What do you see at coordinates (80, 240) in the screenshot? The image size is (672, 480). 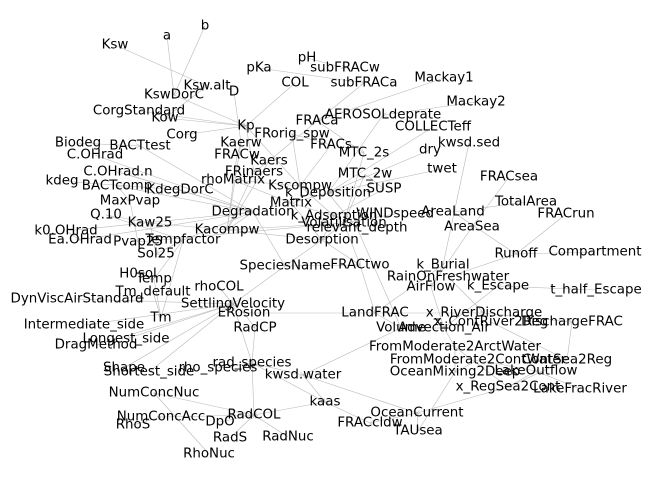 I see `node-label: Ea.OHrad` at bounding box center [80, 240].